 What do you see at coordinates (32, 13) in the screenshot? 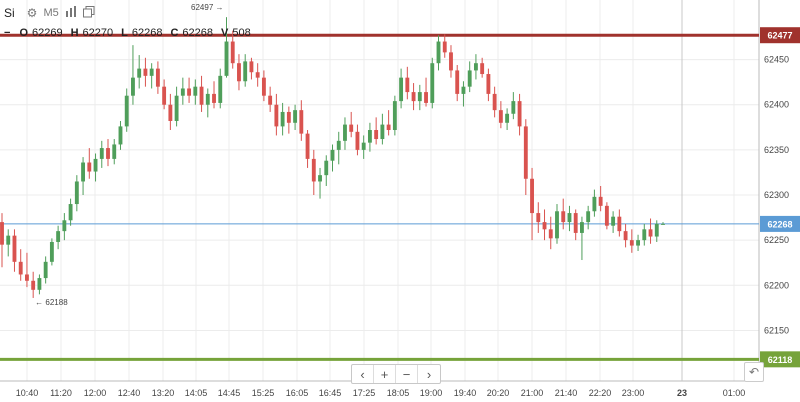
I see `gear-icon: ⚙` at bounding box center [32, 13].